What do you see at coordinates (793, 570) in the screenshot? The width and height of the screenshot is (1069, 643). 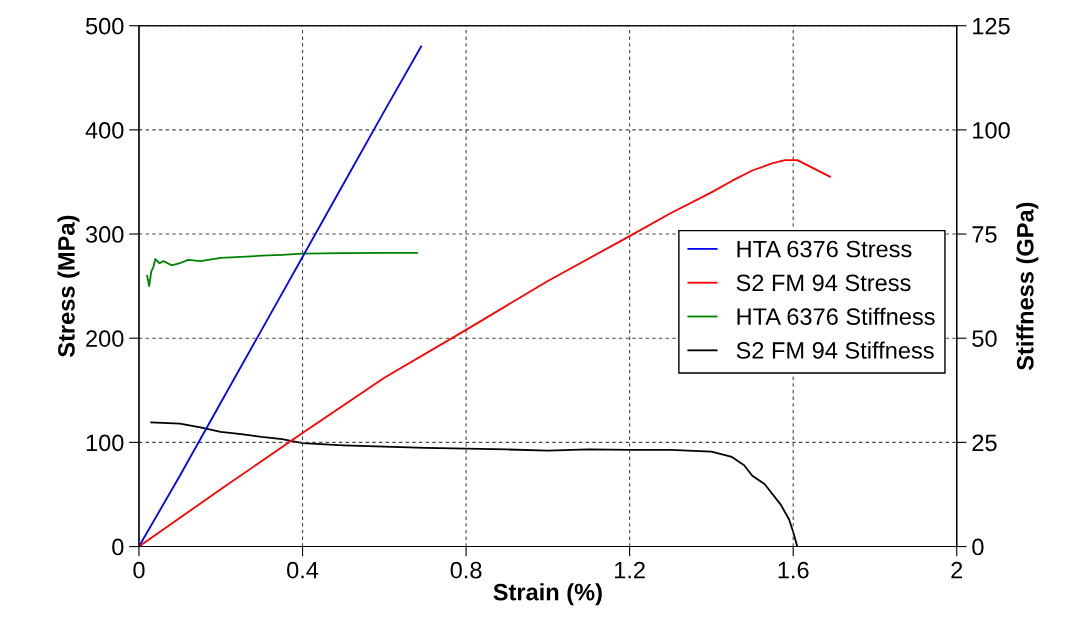 I see `x-tick-label: 1.6` at bounding box center [793, 570].